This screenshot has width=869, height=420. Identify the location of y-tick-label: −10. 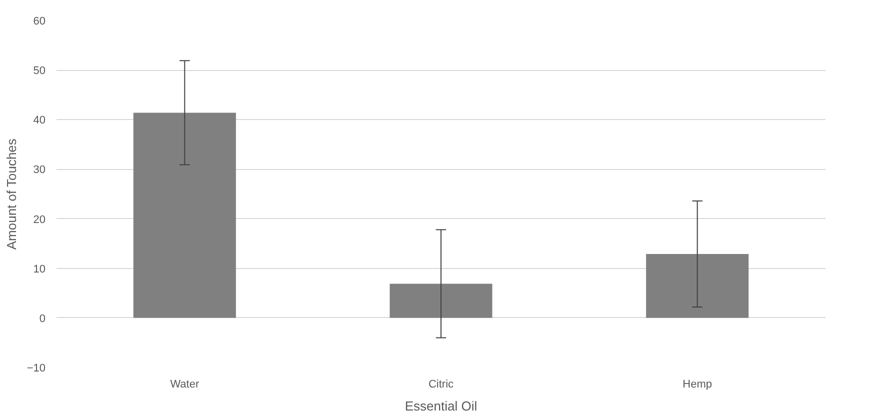
(36, 368).